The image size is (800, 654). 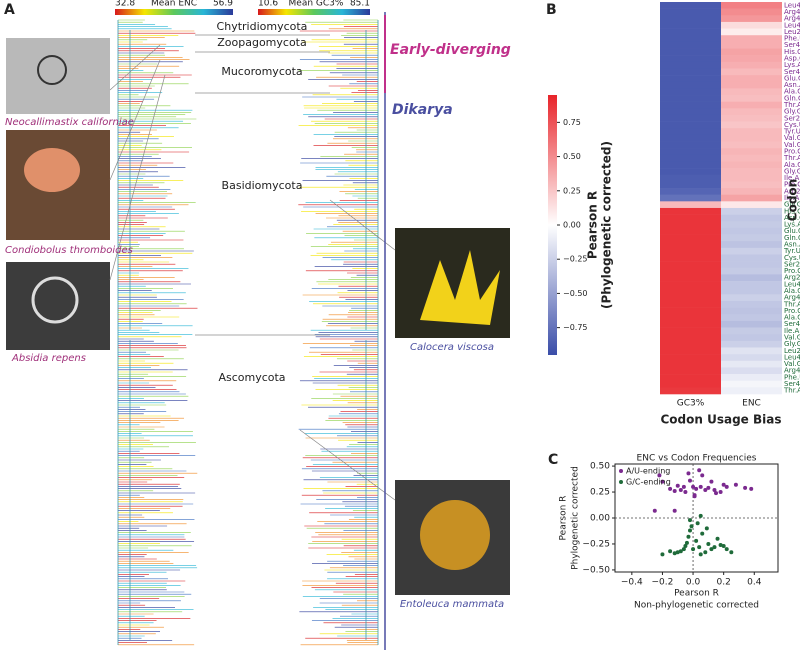 What do you see at coordinates (455, 535) in the screenshot?
I see `photo-shape` at bounding box center [455, 535].